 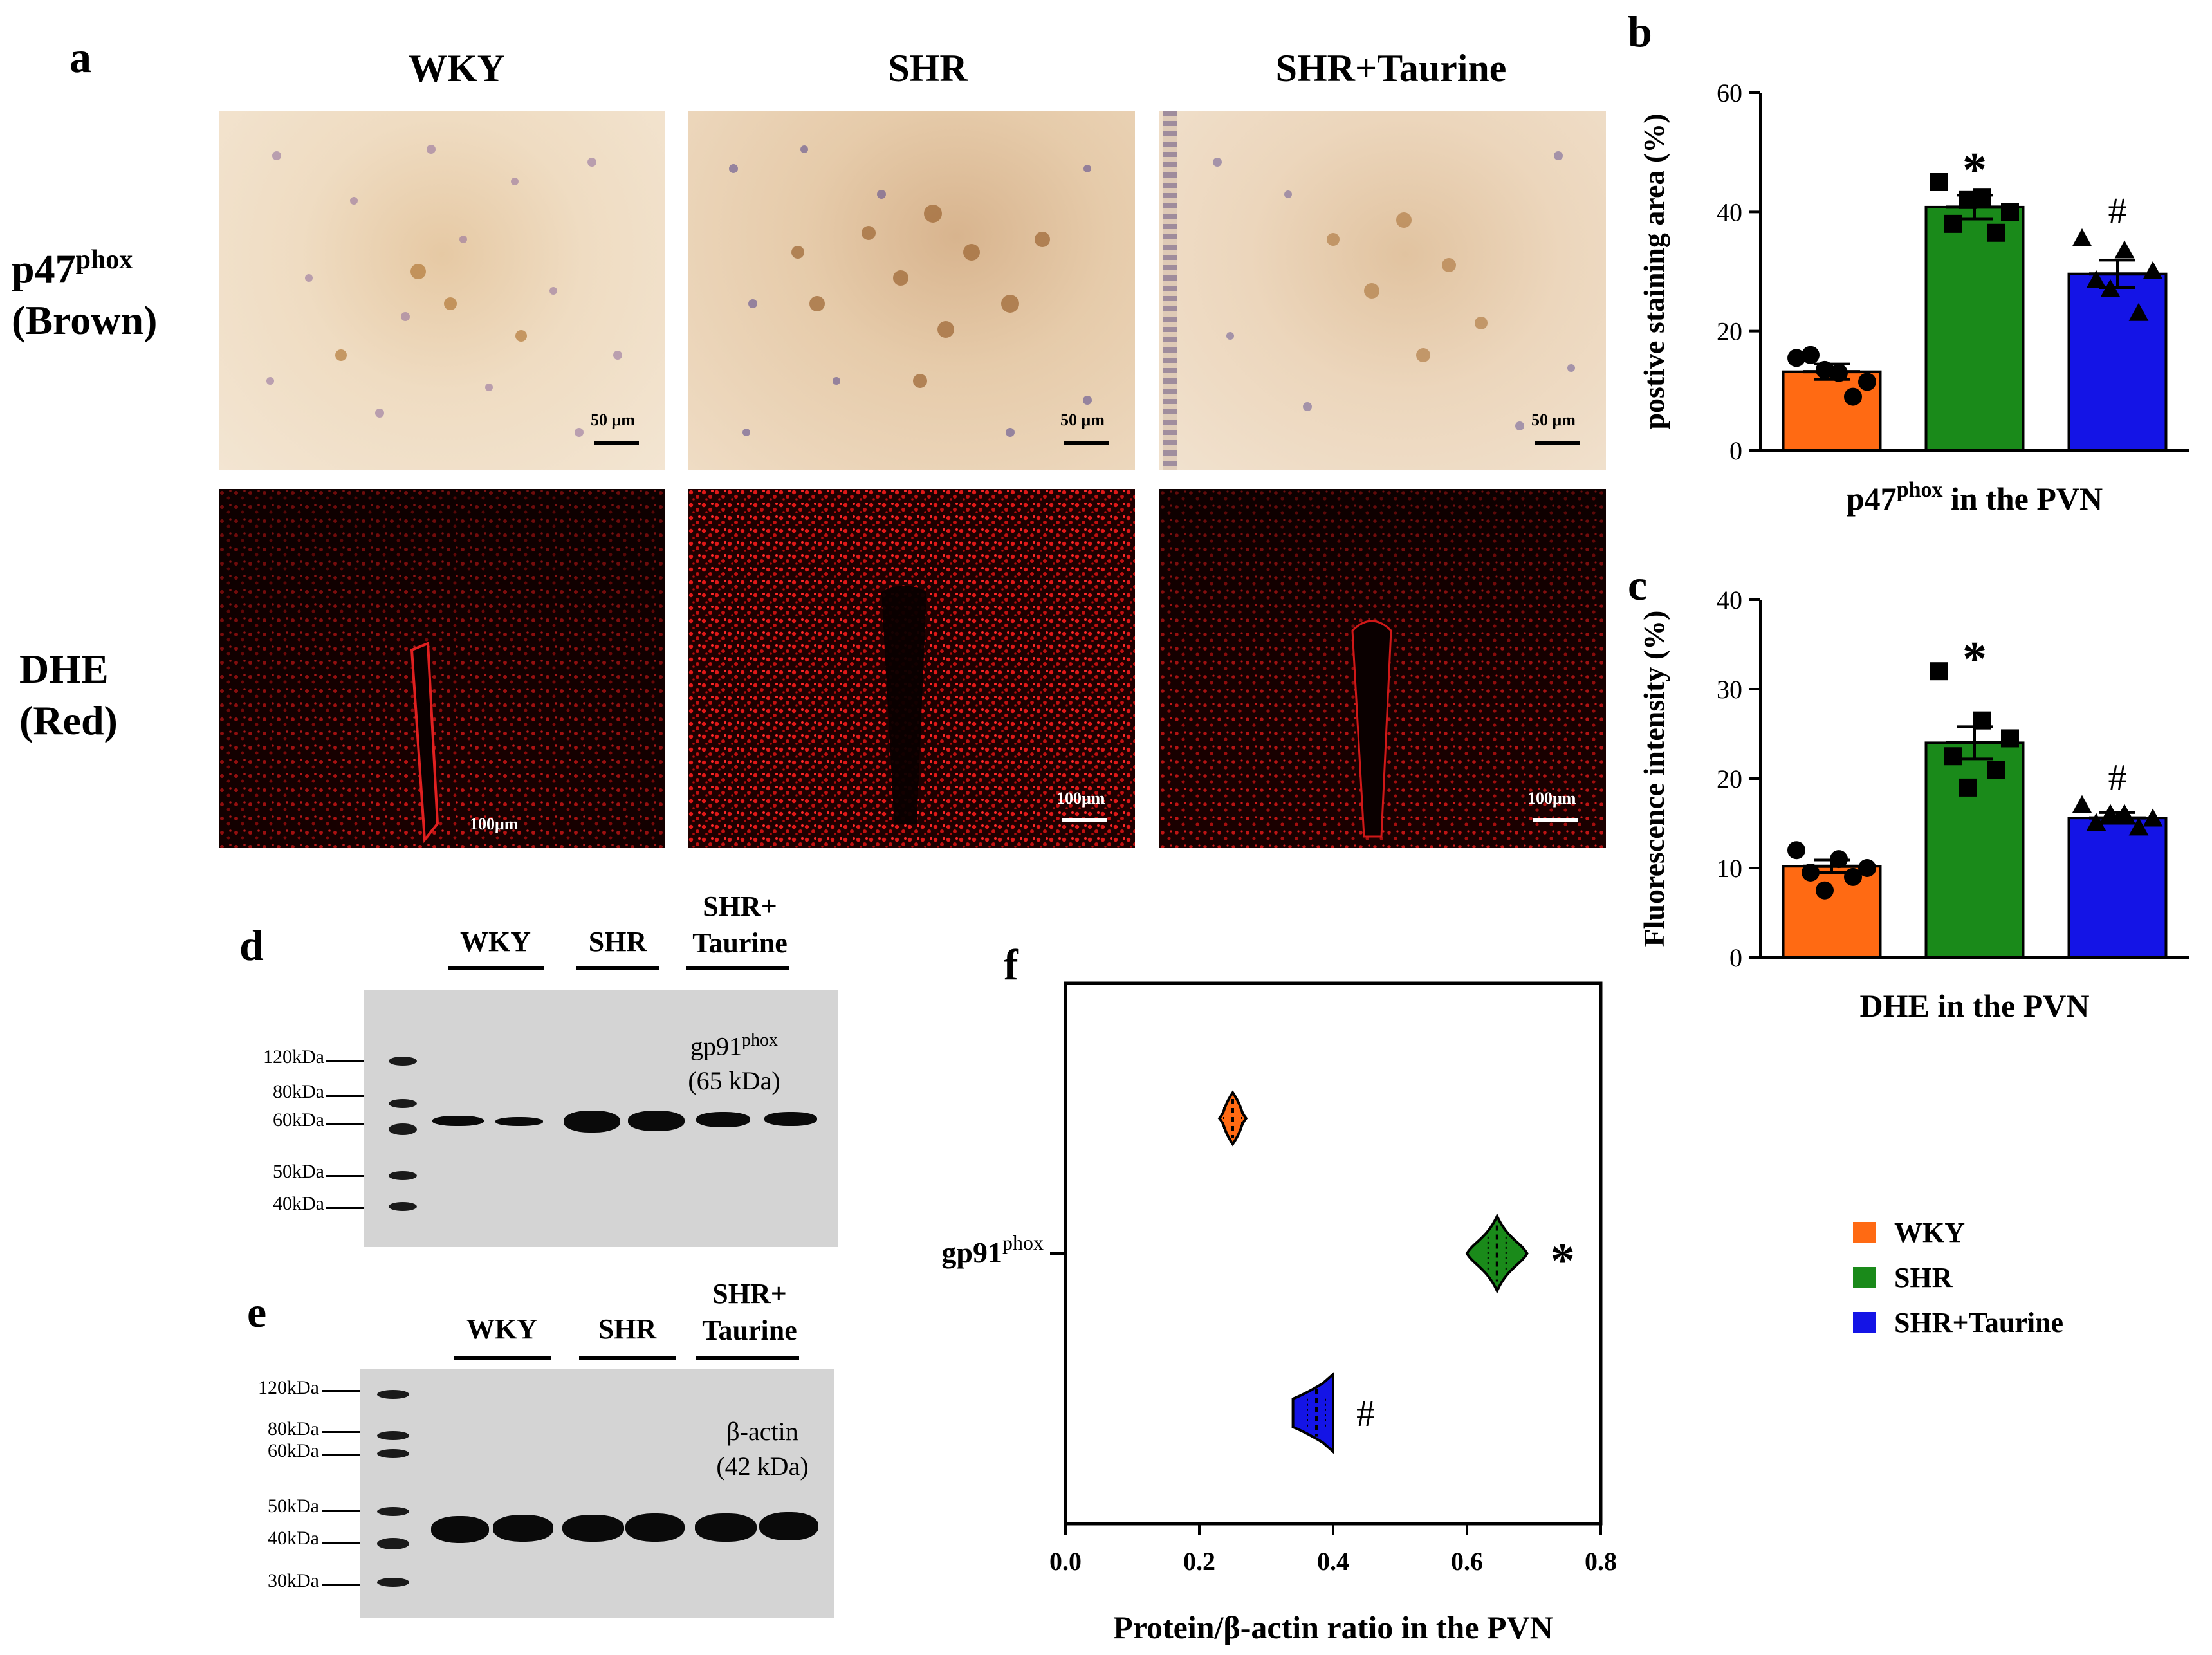 What do you see at coordinates (762, 1431) in the screenshot?
I see `blot-e-protein-main: β-actin` at bounding box center [762, 1431].